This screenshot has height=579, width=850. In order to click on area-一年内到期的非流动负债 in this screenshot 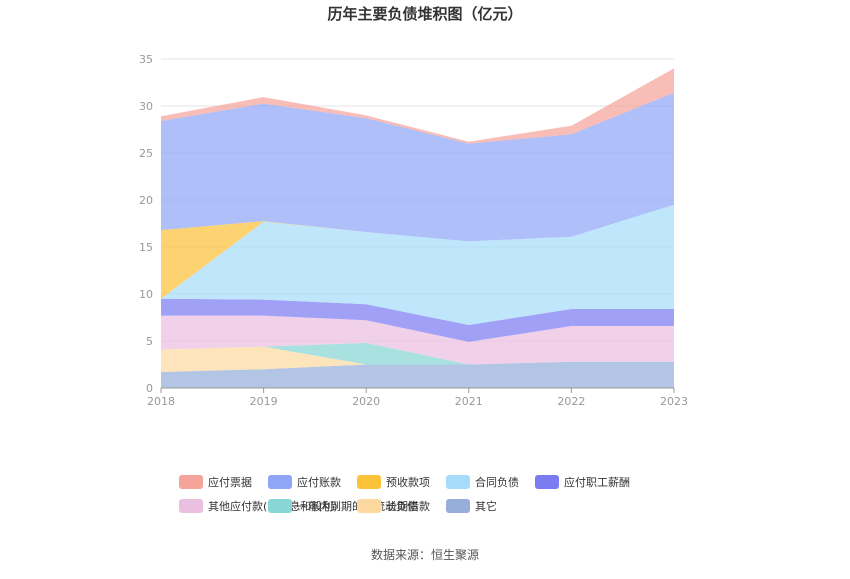, I will do `click(417, 353)`.